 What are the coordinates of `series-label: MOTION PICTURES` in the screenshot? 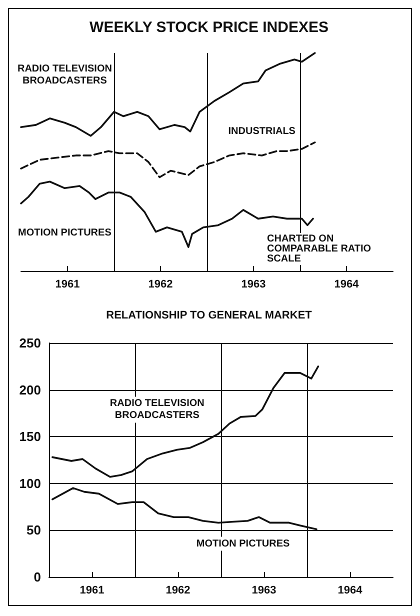 It's located at (243, 544).